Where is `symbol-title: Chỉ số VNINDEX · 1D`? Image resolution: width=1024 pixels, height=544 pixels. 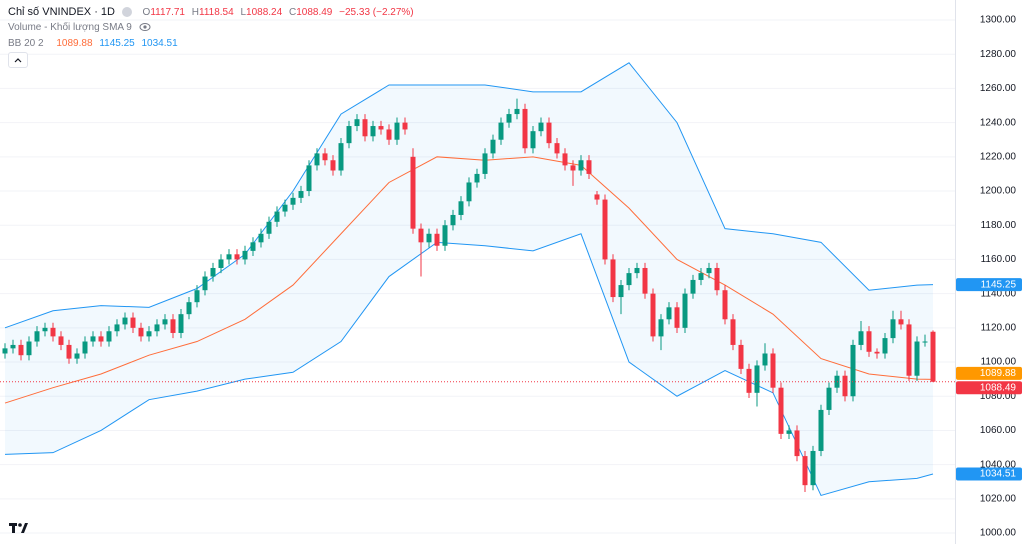
symbol-title: Chỉ số VNINDEX · 1D is located at coordinates (61, 12).